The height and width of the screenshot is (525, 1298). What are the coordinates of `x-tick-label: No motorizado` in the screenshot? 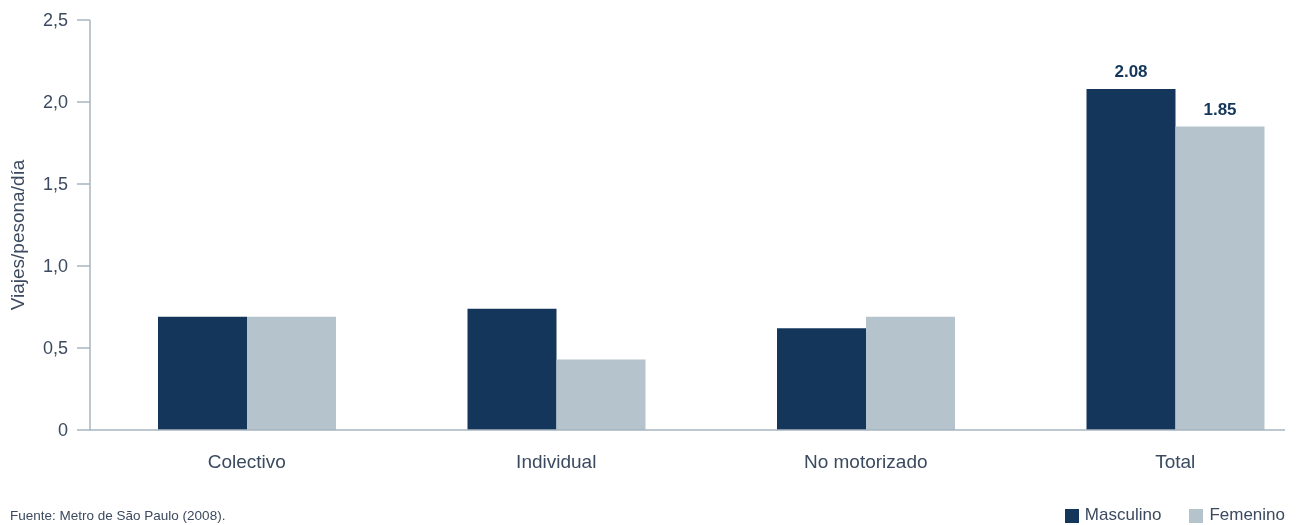 It's located at (865, 462).